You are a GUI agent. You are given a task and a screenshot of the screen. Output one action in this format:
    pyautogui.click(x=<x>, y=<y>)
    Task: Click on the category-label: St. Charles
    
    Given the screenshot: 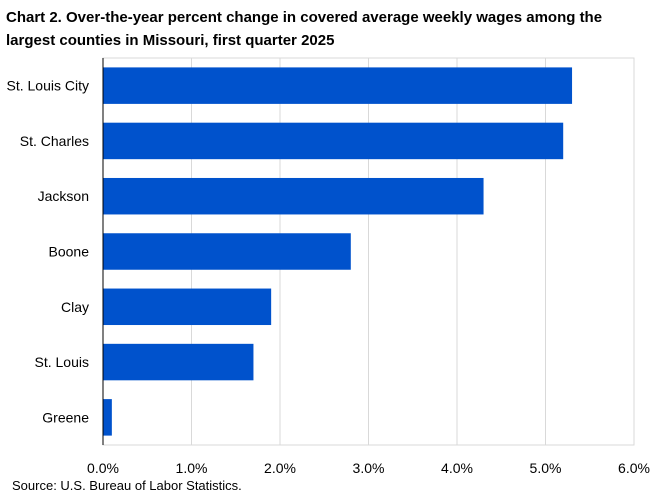 What is the action you would take?
    pyautogui.click(x=54, y=141)
    